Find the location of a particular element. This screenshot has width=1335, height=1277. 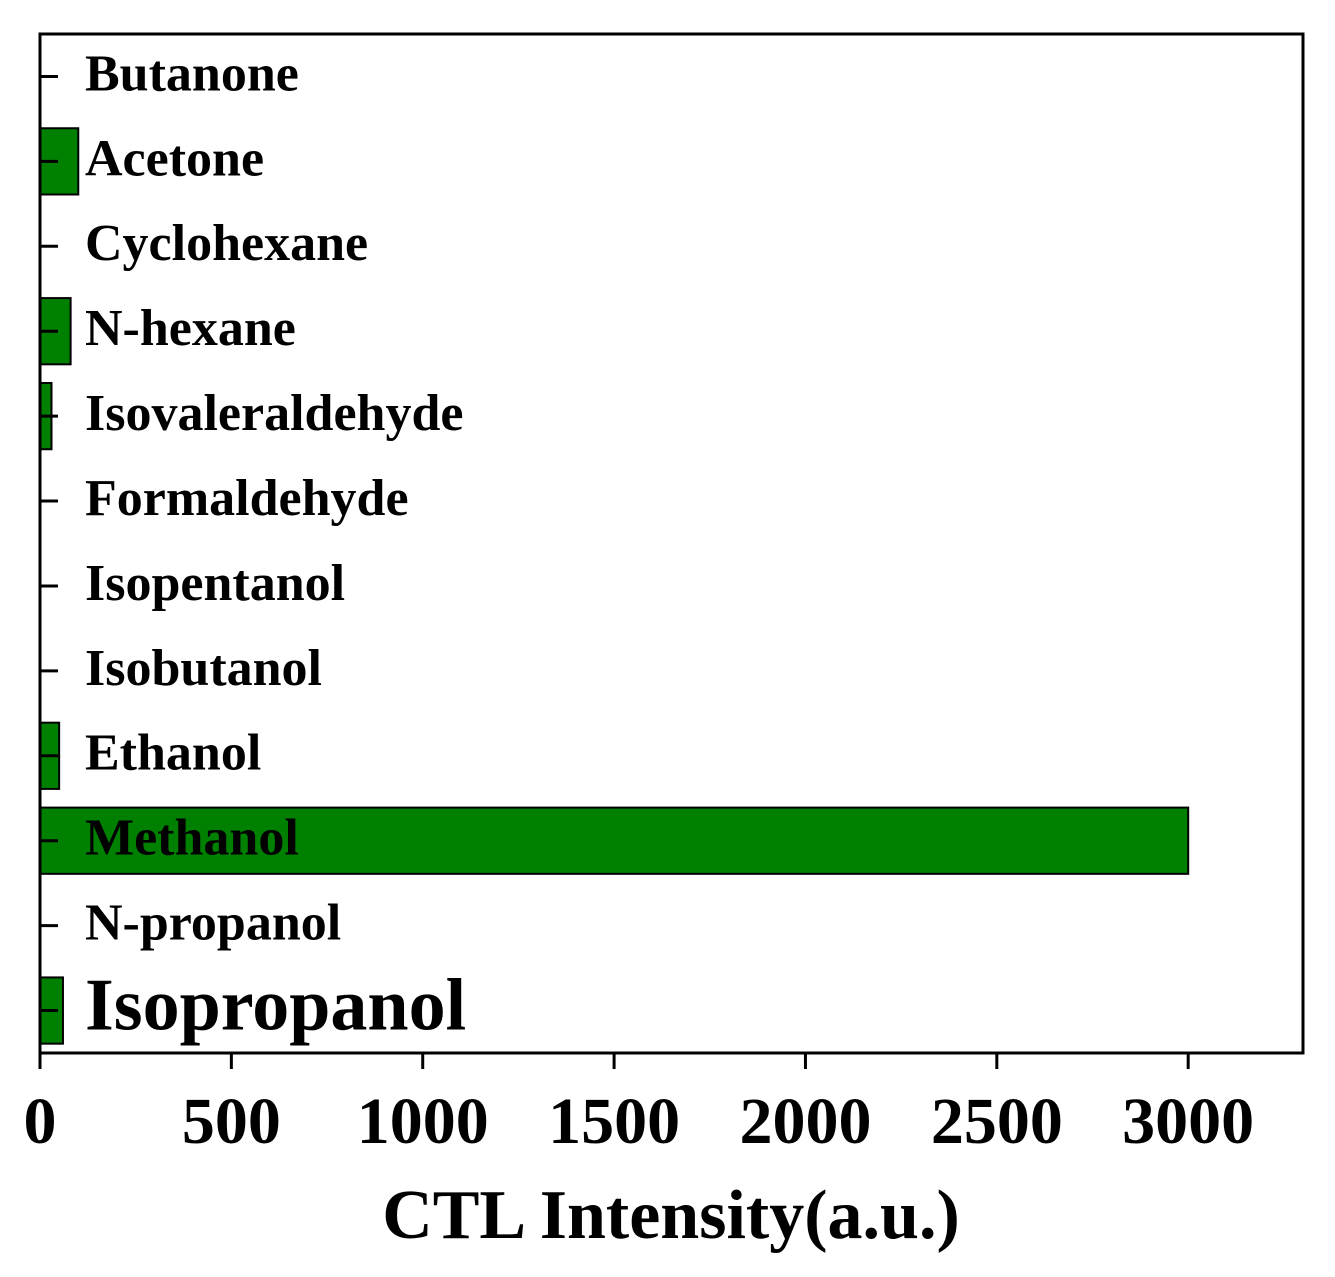

y-tick-label: Methanol is located at coordinates (192, 838).